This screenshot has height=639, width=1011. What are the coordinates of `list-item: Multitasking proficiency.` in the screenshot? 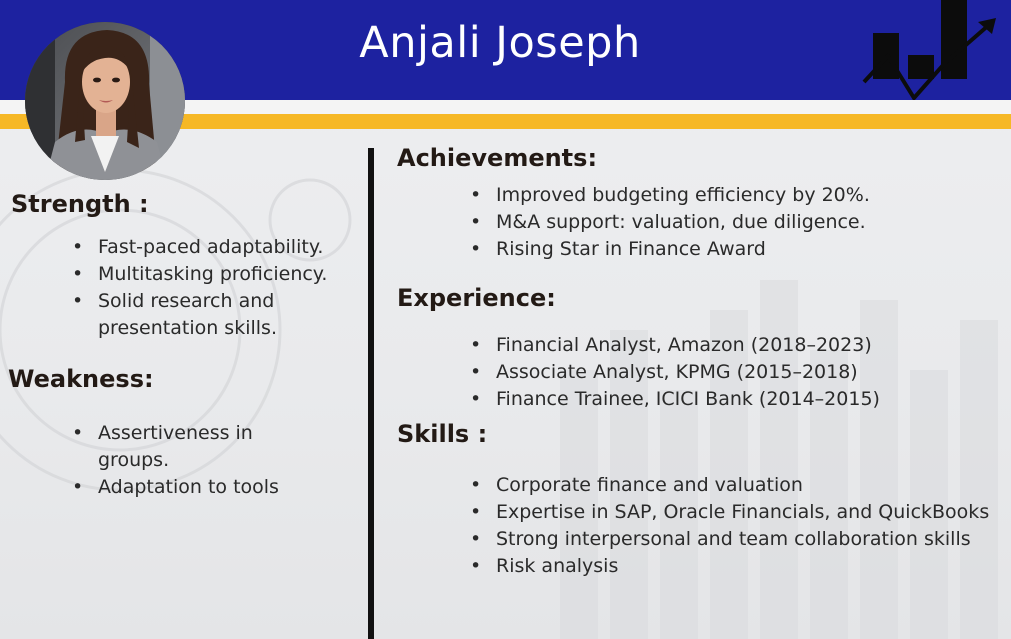 It's located at (217, 274).